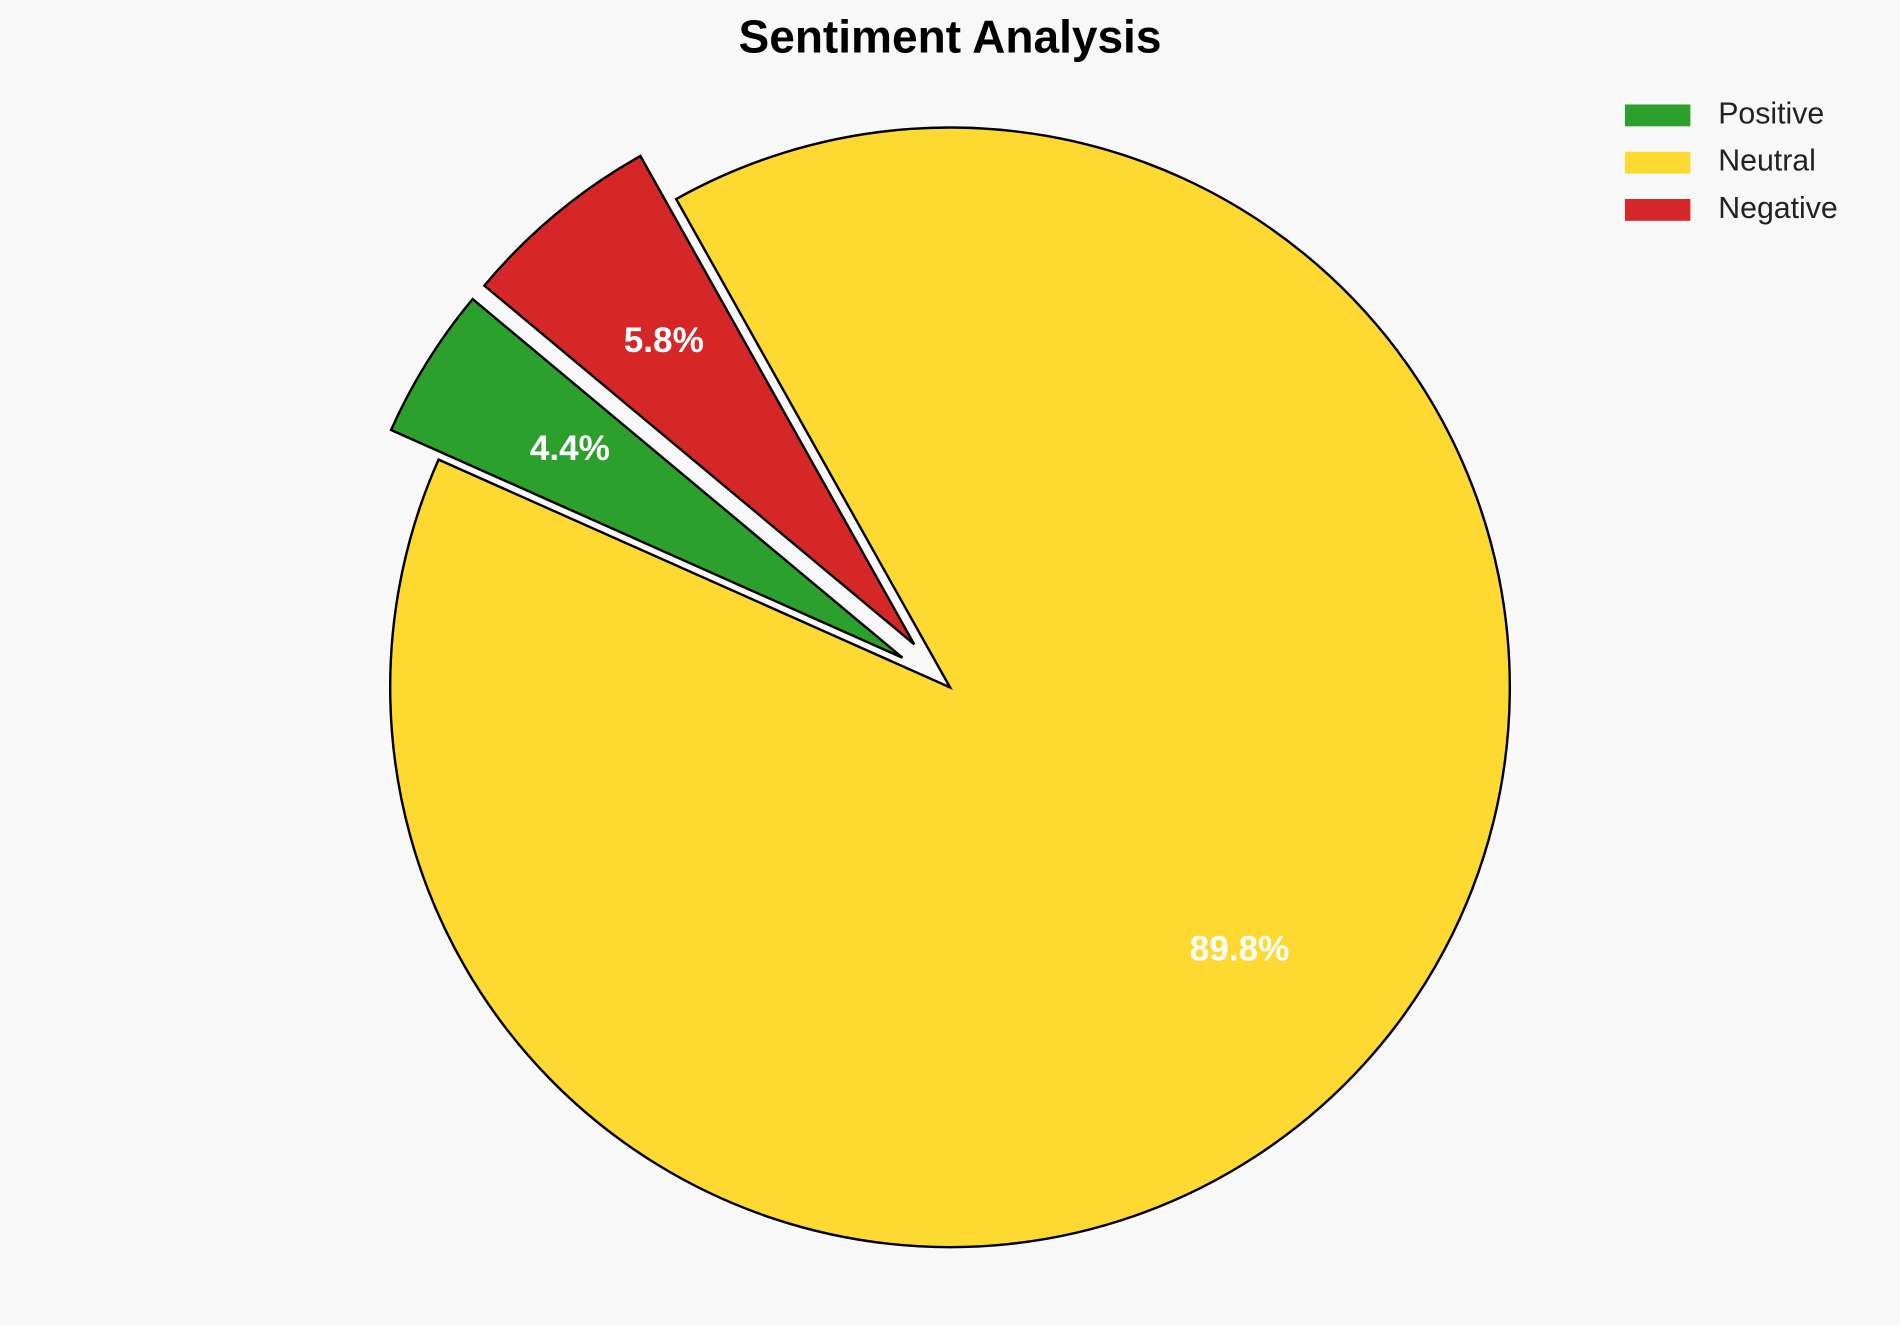 The width and height of the screenshot is (1900, 1325). What do you see at coordinates (950, 36) in the screenshot?
I see `chart-title: Sentiment Analysis` at bounding box center [950, 36].